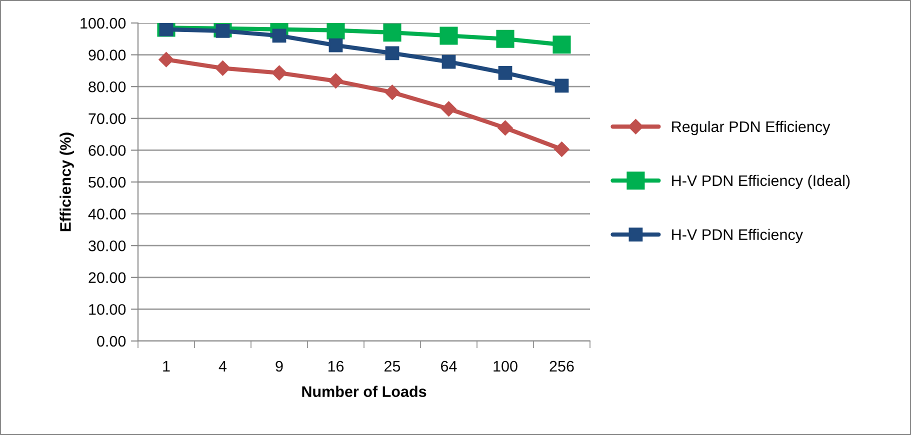  Describe the element at coordinates (737, 236) in the screenshot. I see `legend-label: H-V PDN Efficiency` at that location.